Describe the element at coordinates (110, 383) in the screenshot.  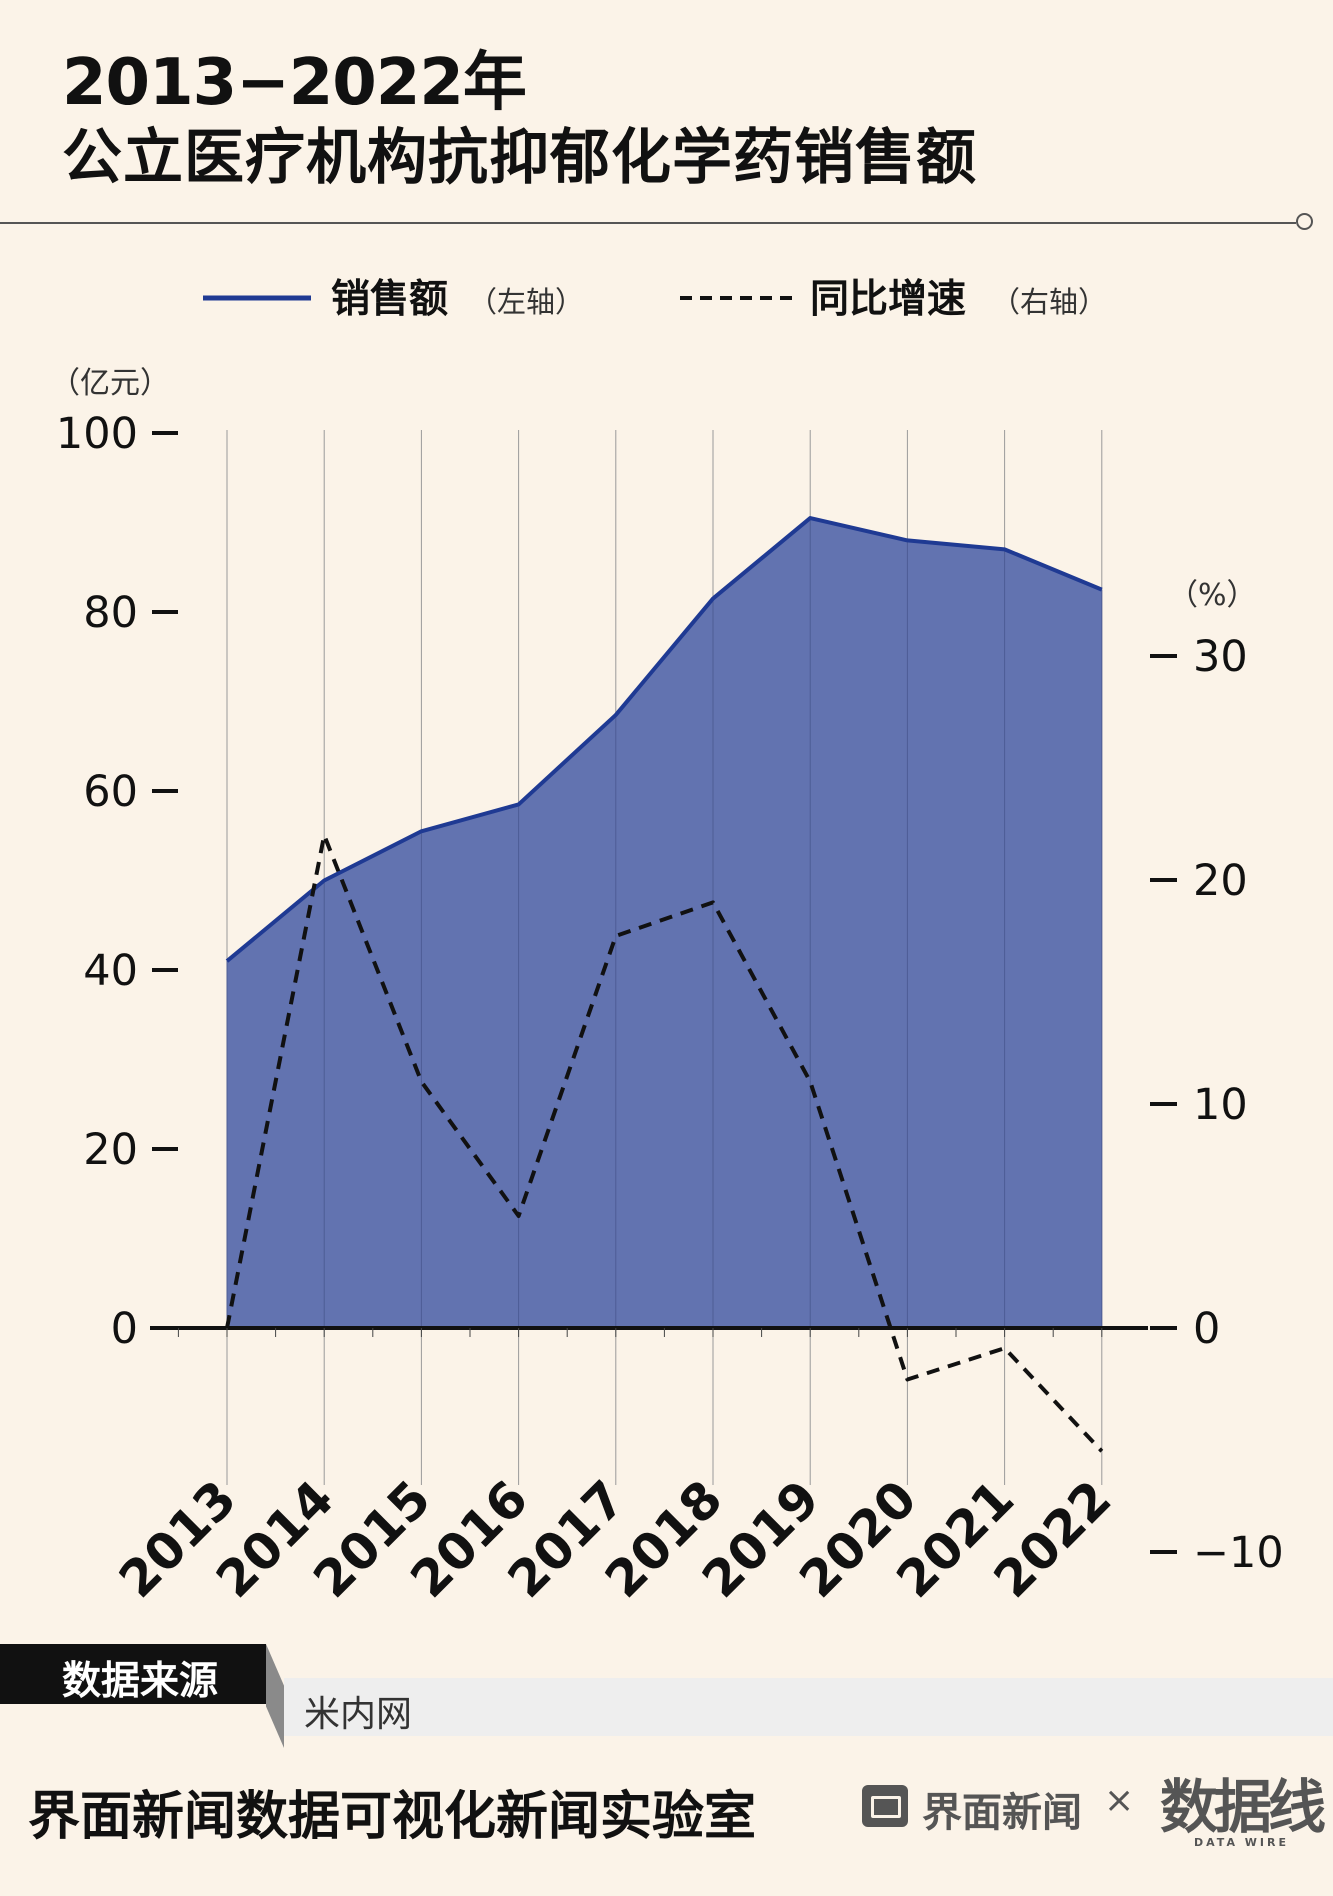
I see `left-axis-unit: （亿元）` at that location.